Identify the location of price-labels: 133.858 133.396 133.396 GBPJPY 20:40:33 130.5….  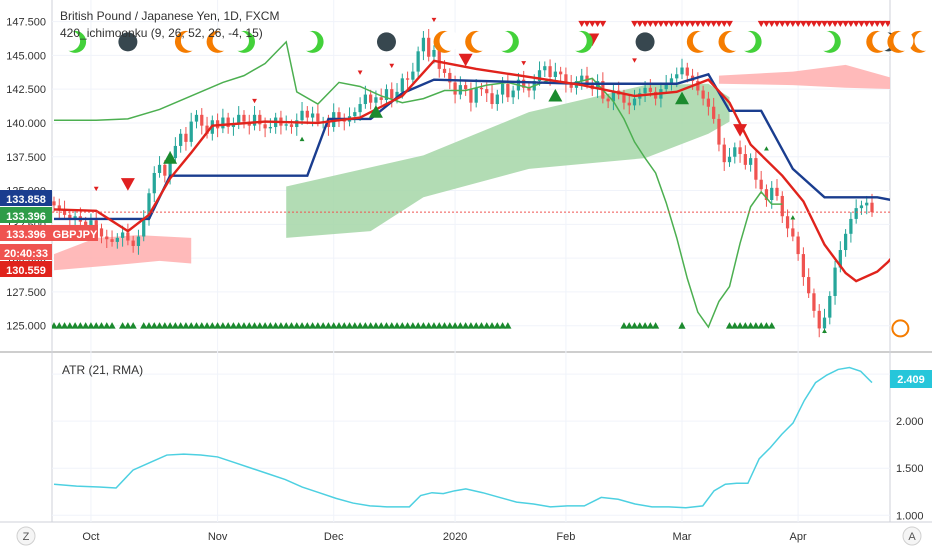
(49, 233).